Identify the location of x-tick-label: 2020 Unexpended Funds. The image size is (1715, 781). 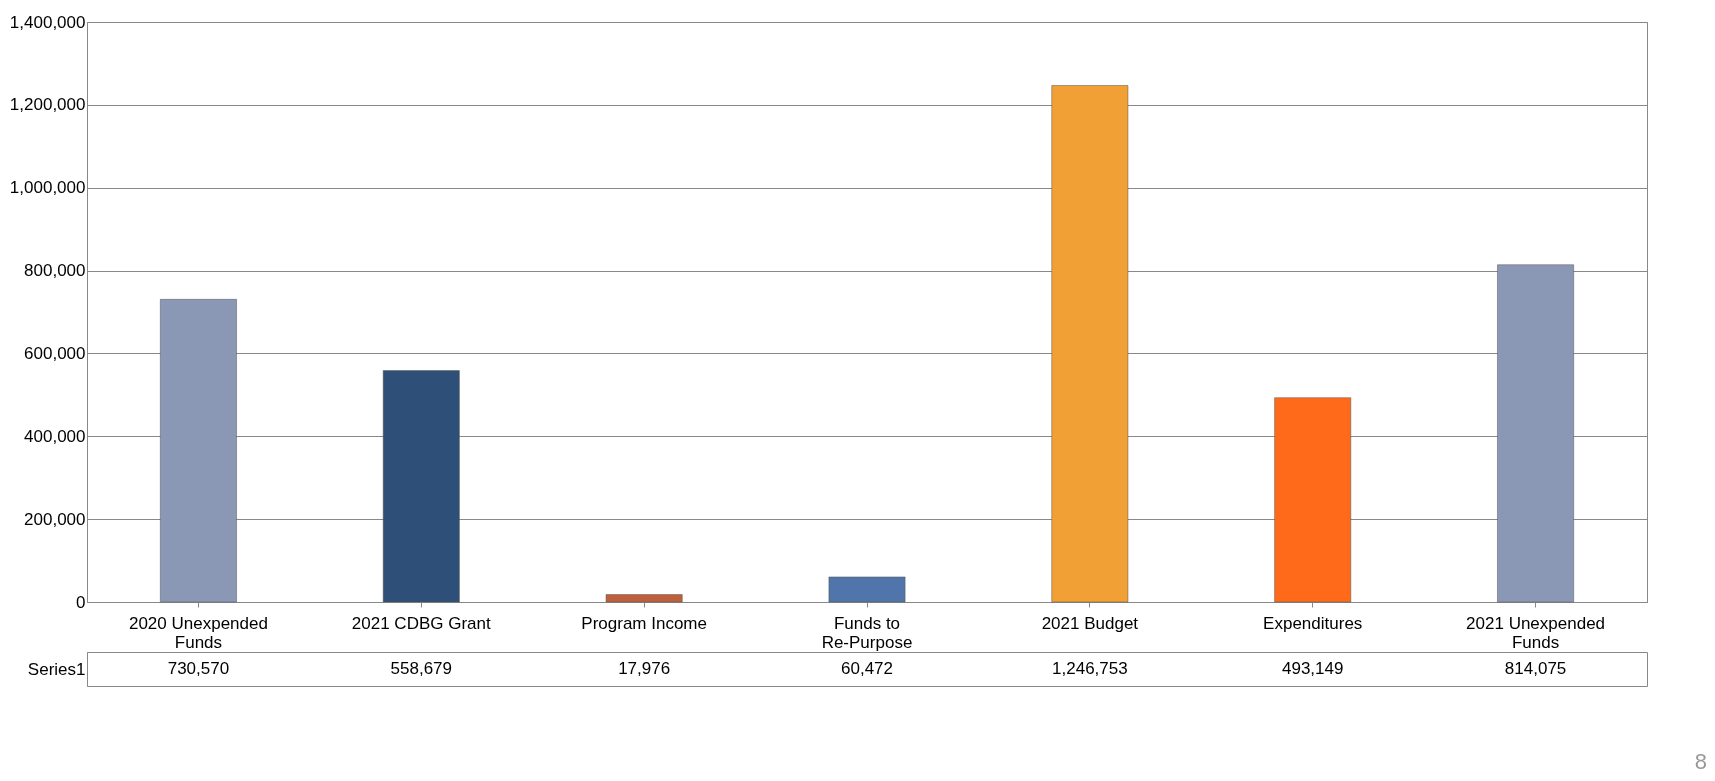
(198, 632).